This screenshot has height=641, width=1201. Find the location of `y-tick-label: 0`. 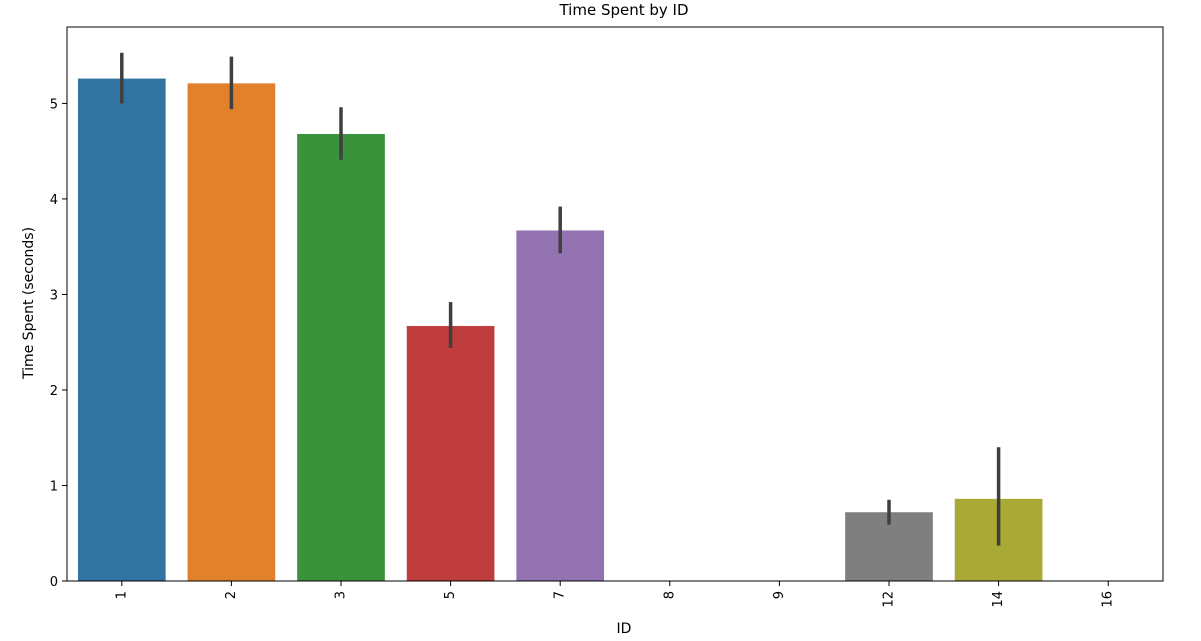

y-tick-label: 0 is located at coordinates (54, 582).